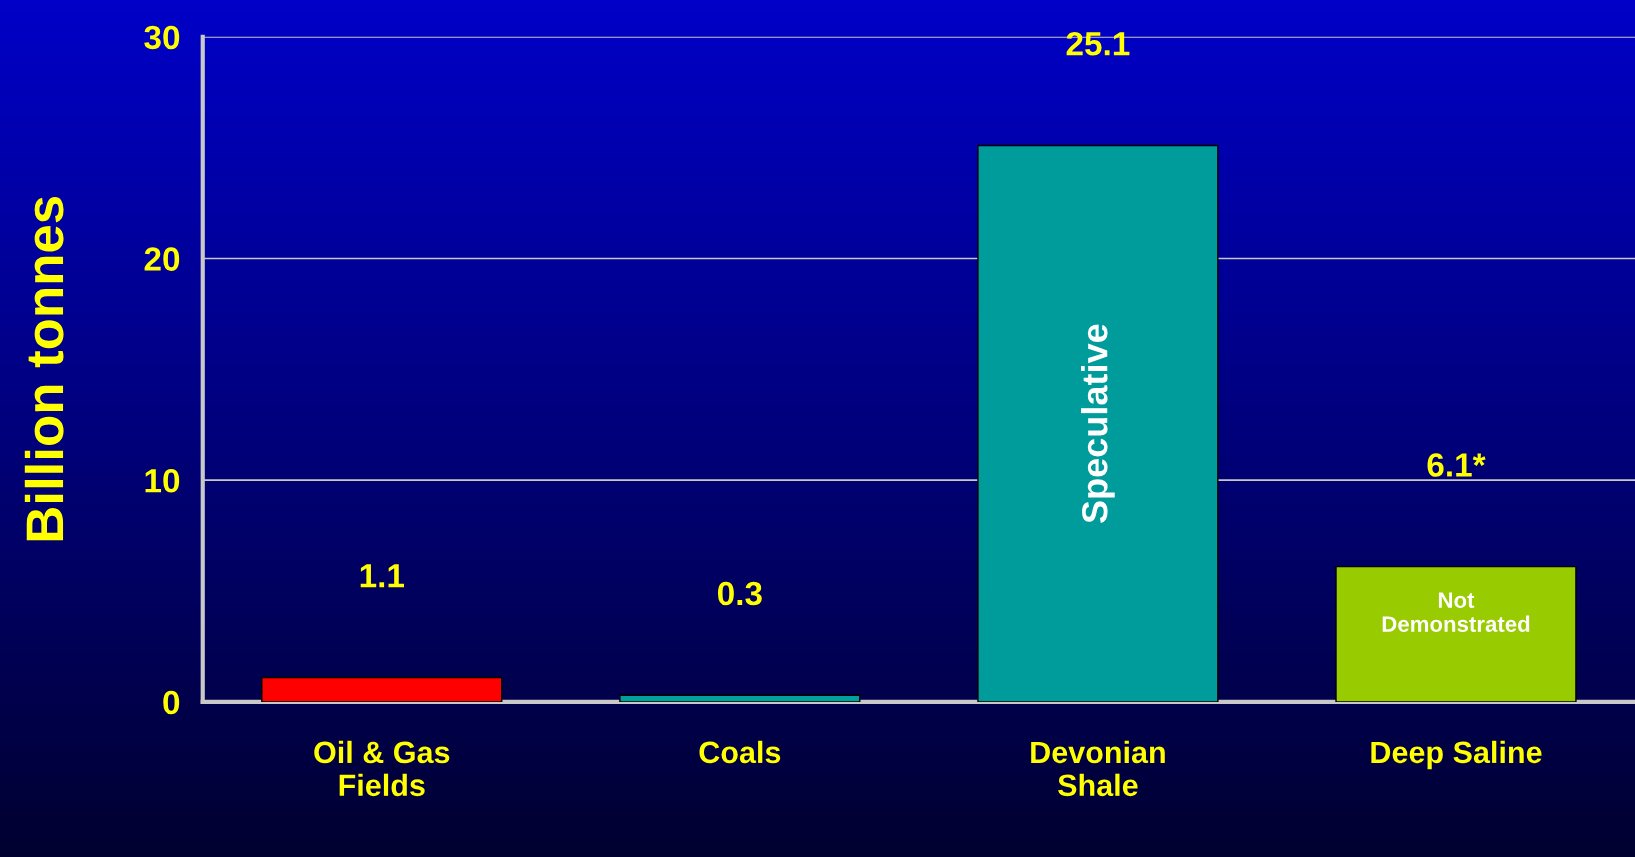 The image size is (1635, 857). I want to click on data-label: 1.1, so click(382, 576).